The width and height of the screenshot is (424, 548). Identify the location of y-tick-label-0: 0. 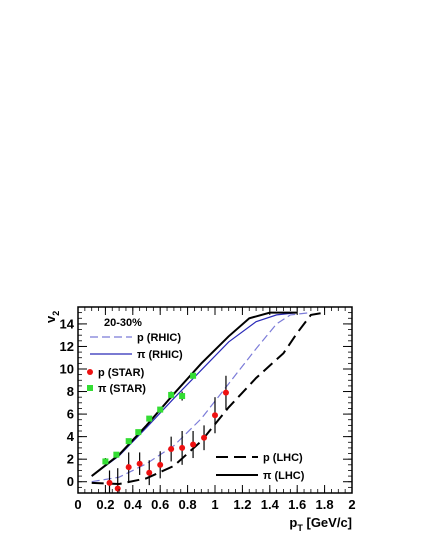
(70, 481).